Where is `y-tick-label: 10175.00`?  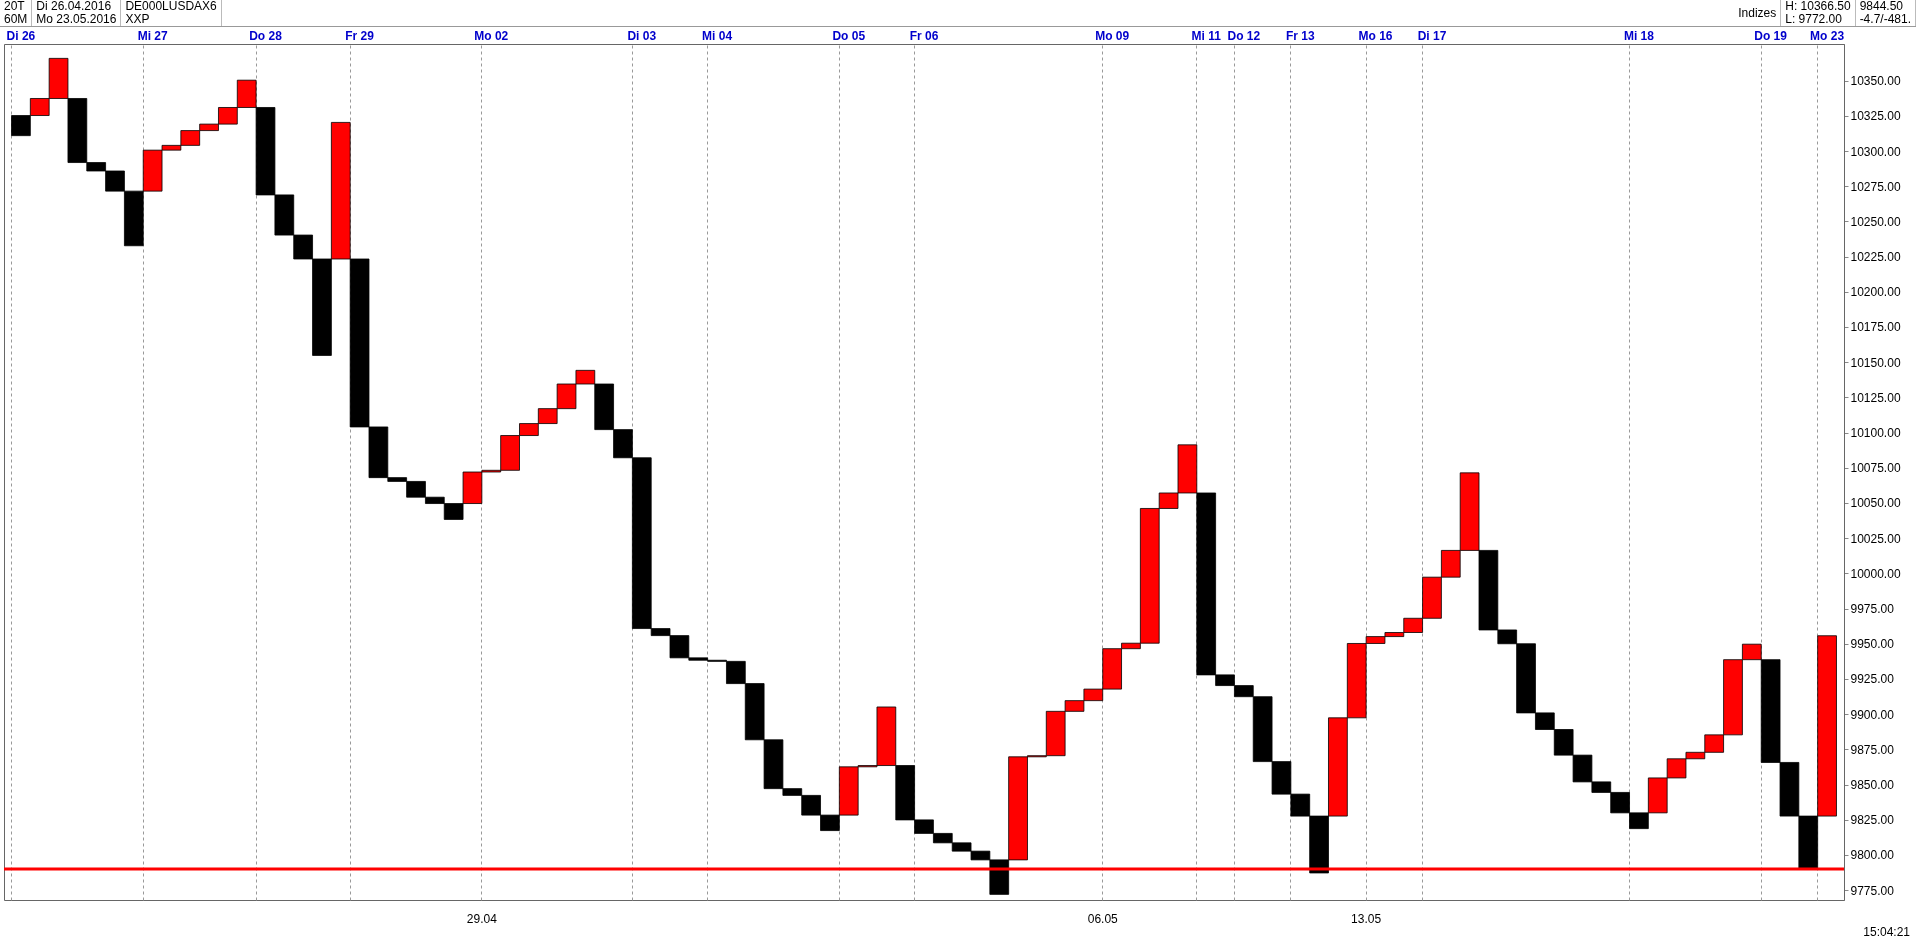 y-tick-label: 10175.00 is located at coordinates (1875, 327).